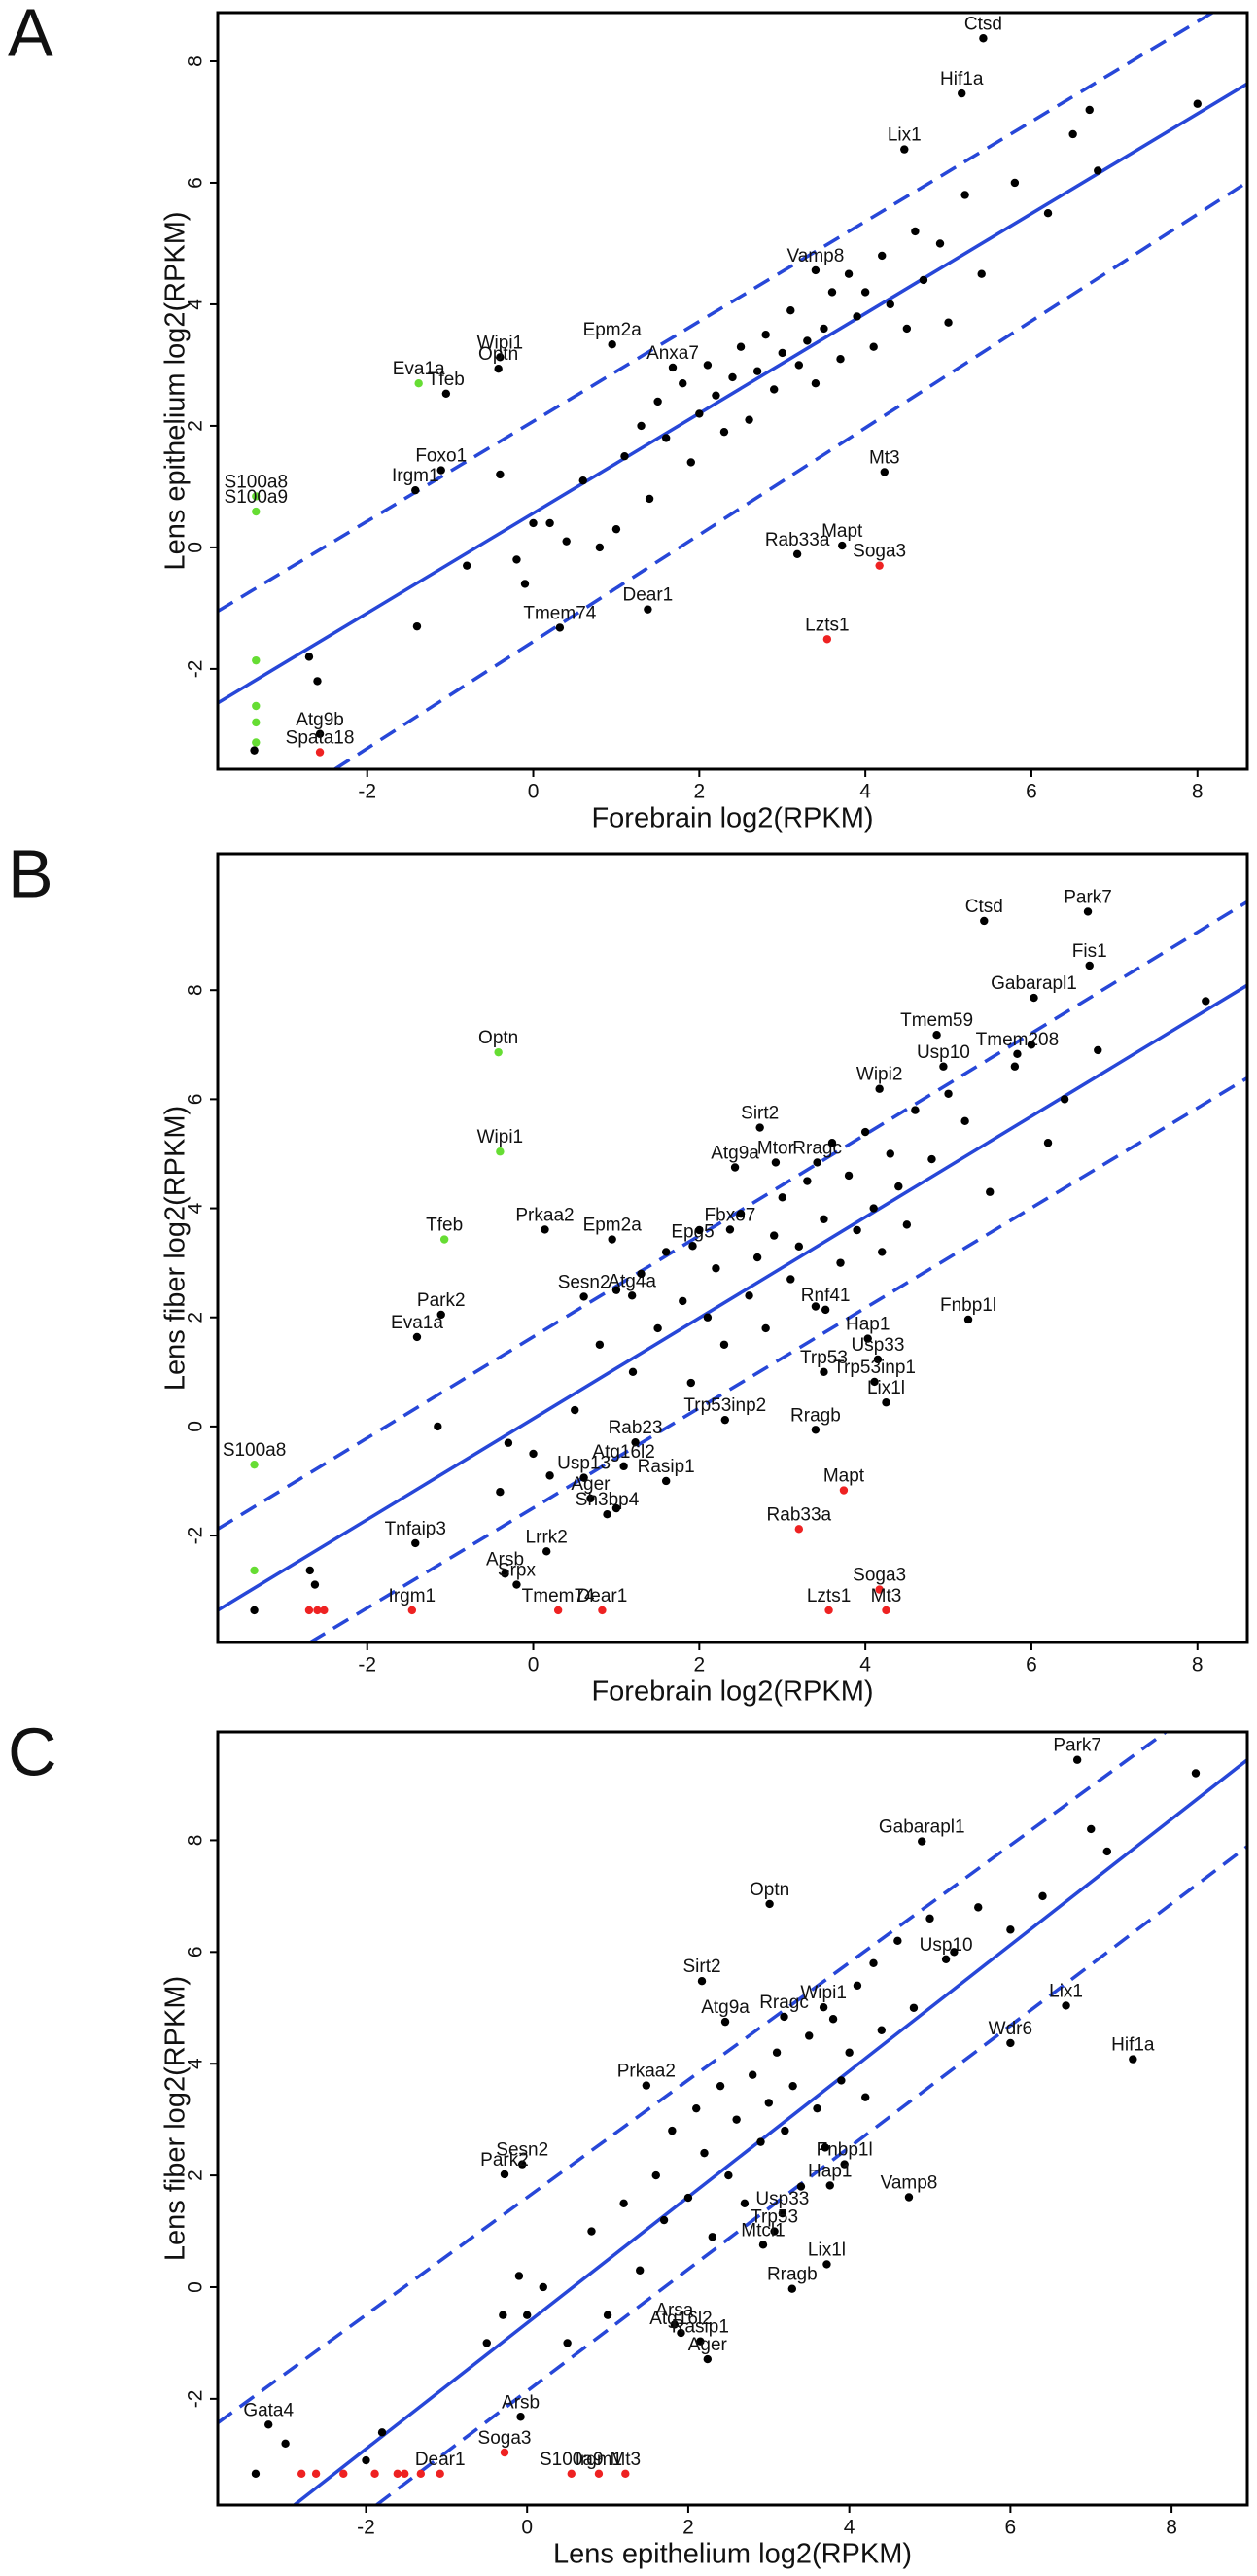 The height and width of the screenshot is (2576, 1257). What do you see at coordinates (1088, 897) in the screenshot?
I see `point-label: Park7` at bounding box center [1088, 897].